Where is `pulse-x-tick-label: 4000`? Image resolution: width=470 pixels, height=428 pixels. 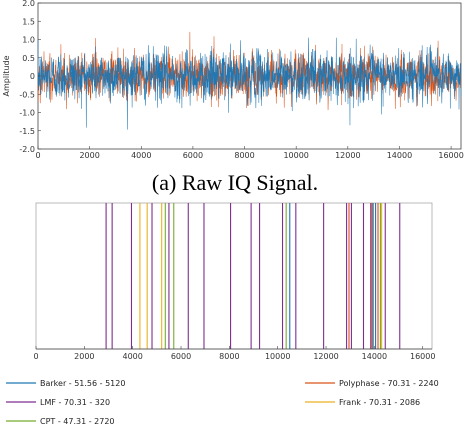
pulse-x-tick-label: 4000 is located at coordinates (133, 356).